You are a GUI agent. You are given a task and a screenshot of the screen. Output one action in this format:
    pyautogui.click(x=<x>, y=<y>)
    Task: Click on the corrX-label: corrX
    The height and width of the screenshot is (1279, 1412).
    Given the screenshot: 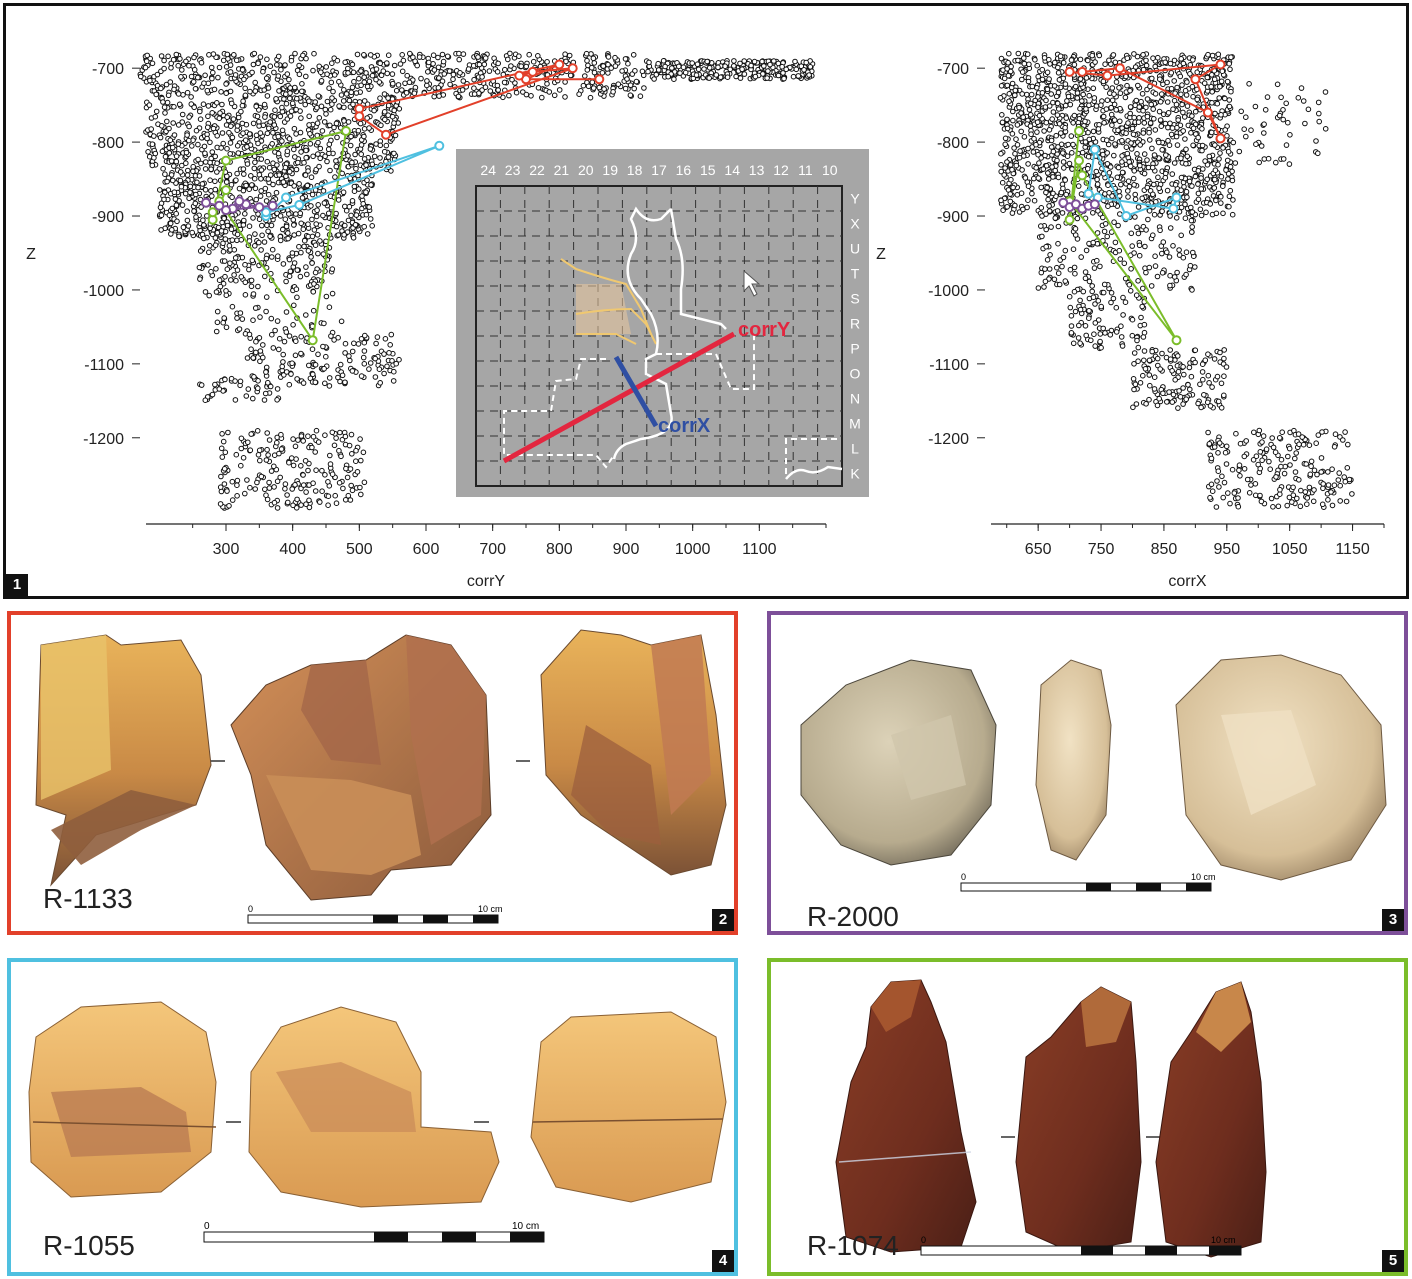 What is the action you would take?
    pyautogui.click(x=684, y=426)
    